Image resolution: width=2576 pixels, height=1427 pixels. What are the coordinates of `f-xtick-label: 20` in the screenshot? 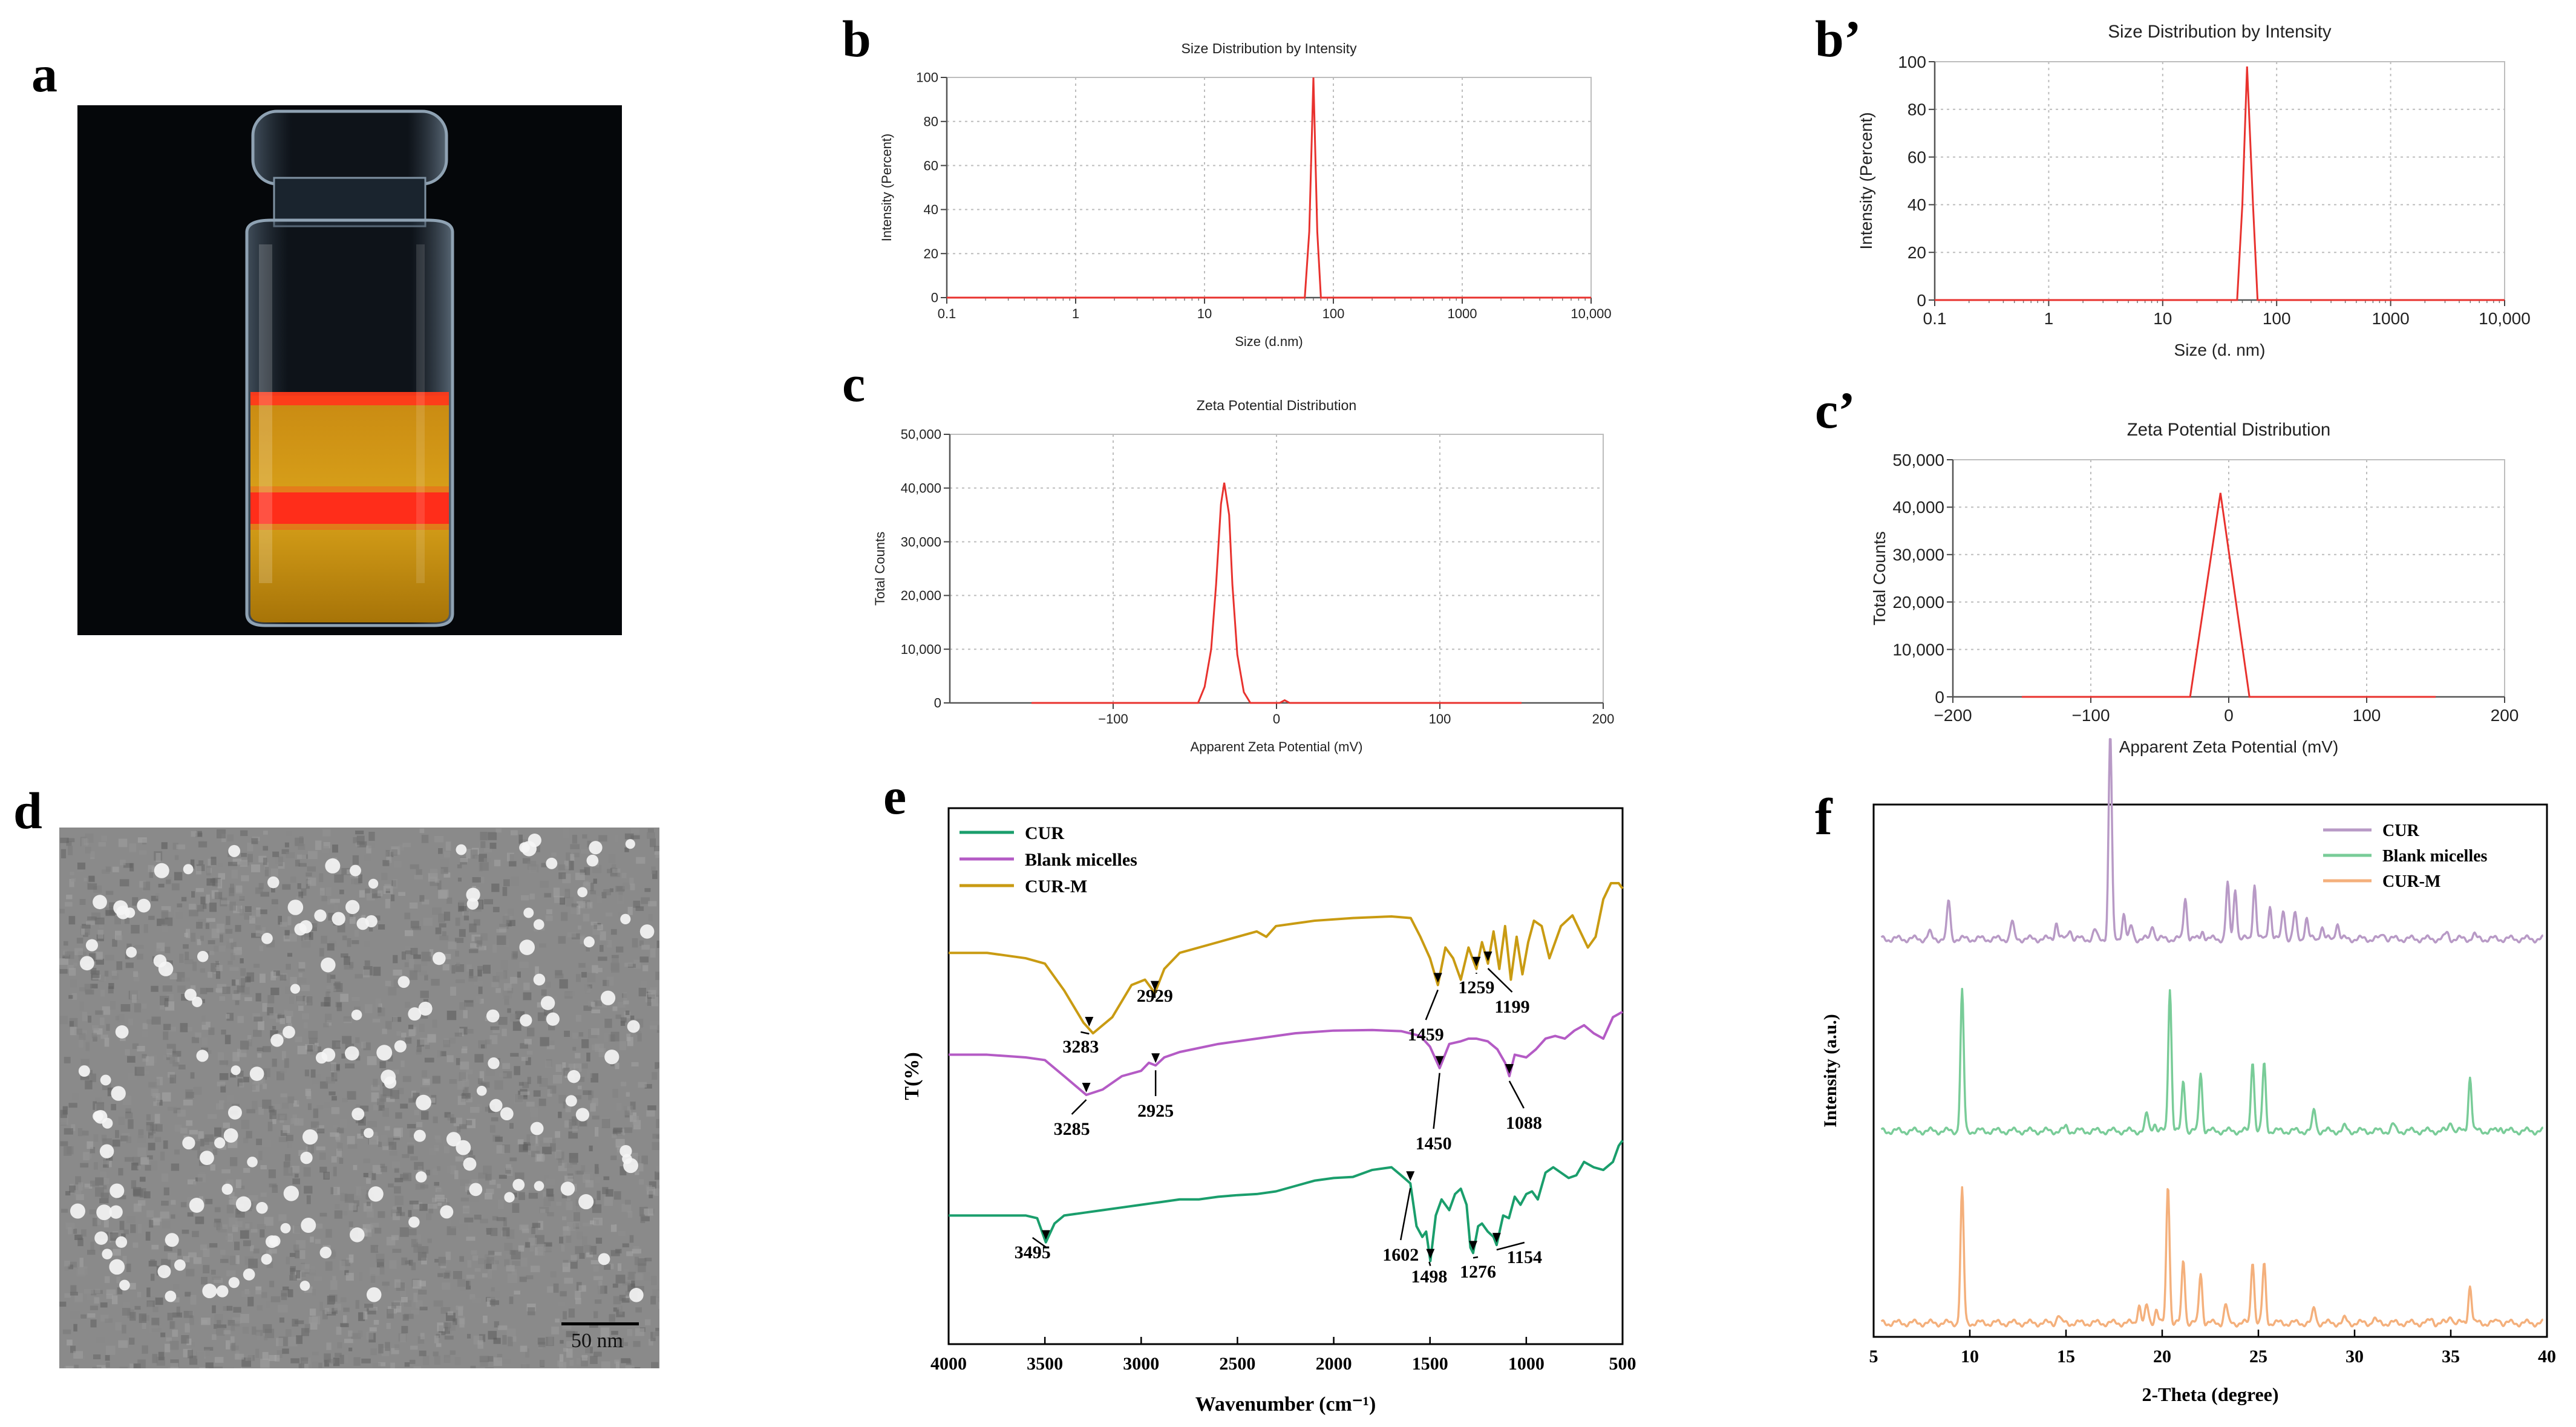 It's located at (2162, 1357).